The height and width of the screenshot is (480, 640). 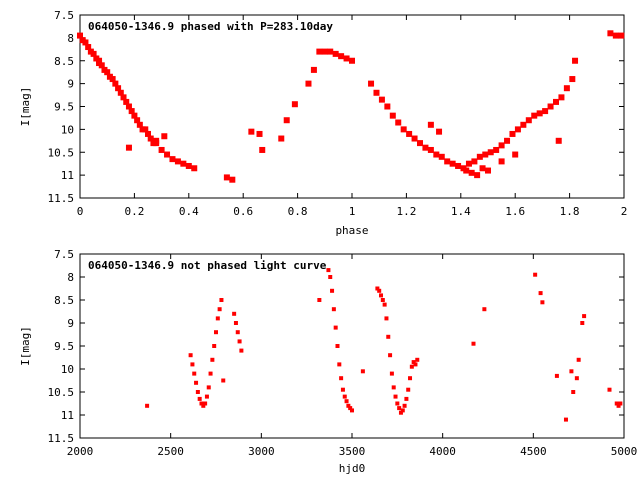 I want to click on y-tick-label: 7.5, so click(x=64, y=15).